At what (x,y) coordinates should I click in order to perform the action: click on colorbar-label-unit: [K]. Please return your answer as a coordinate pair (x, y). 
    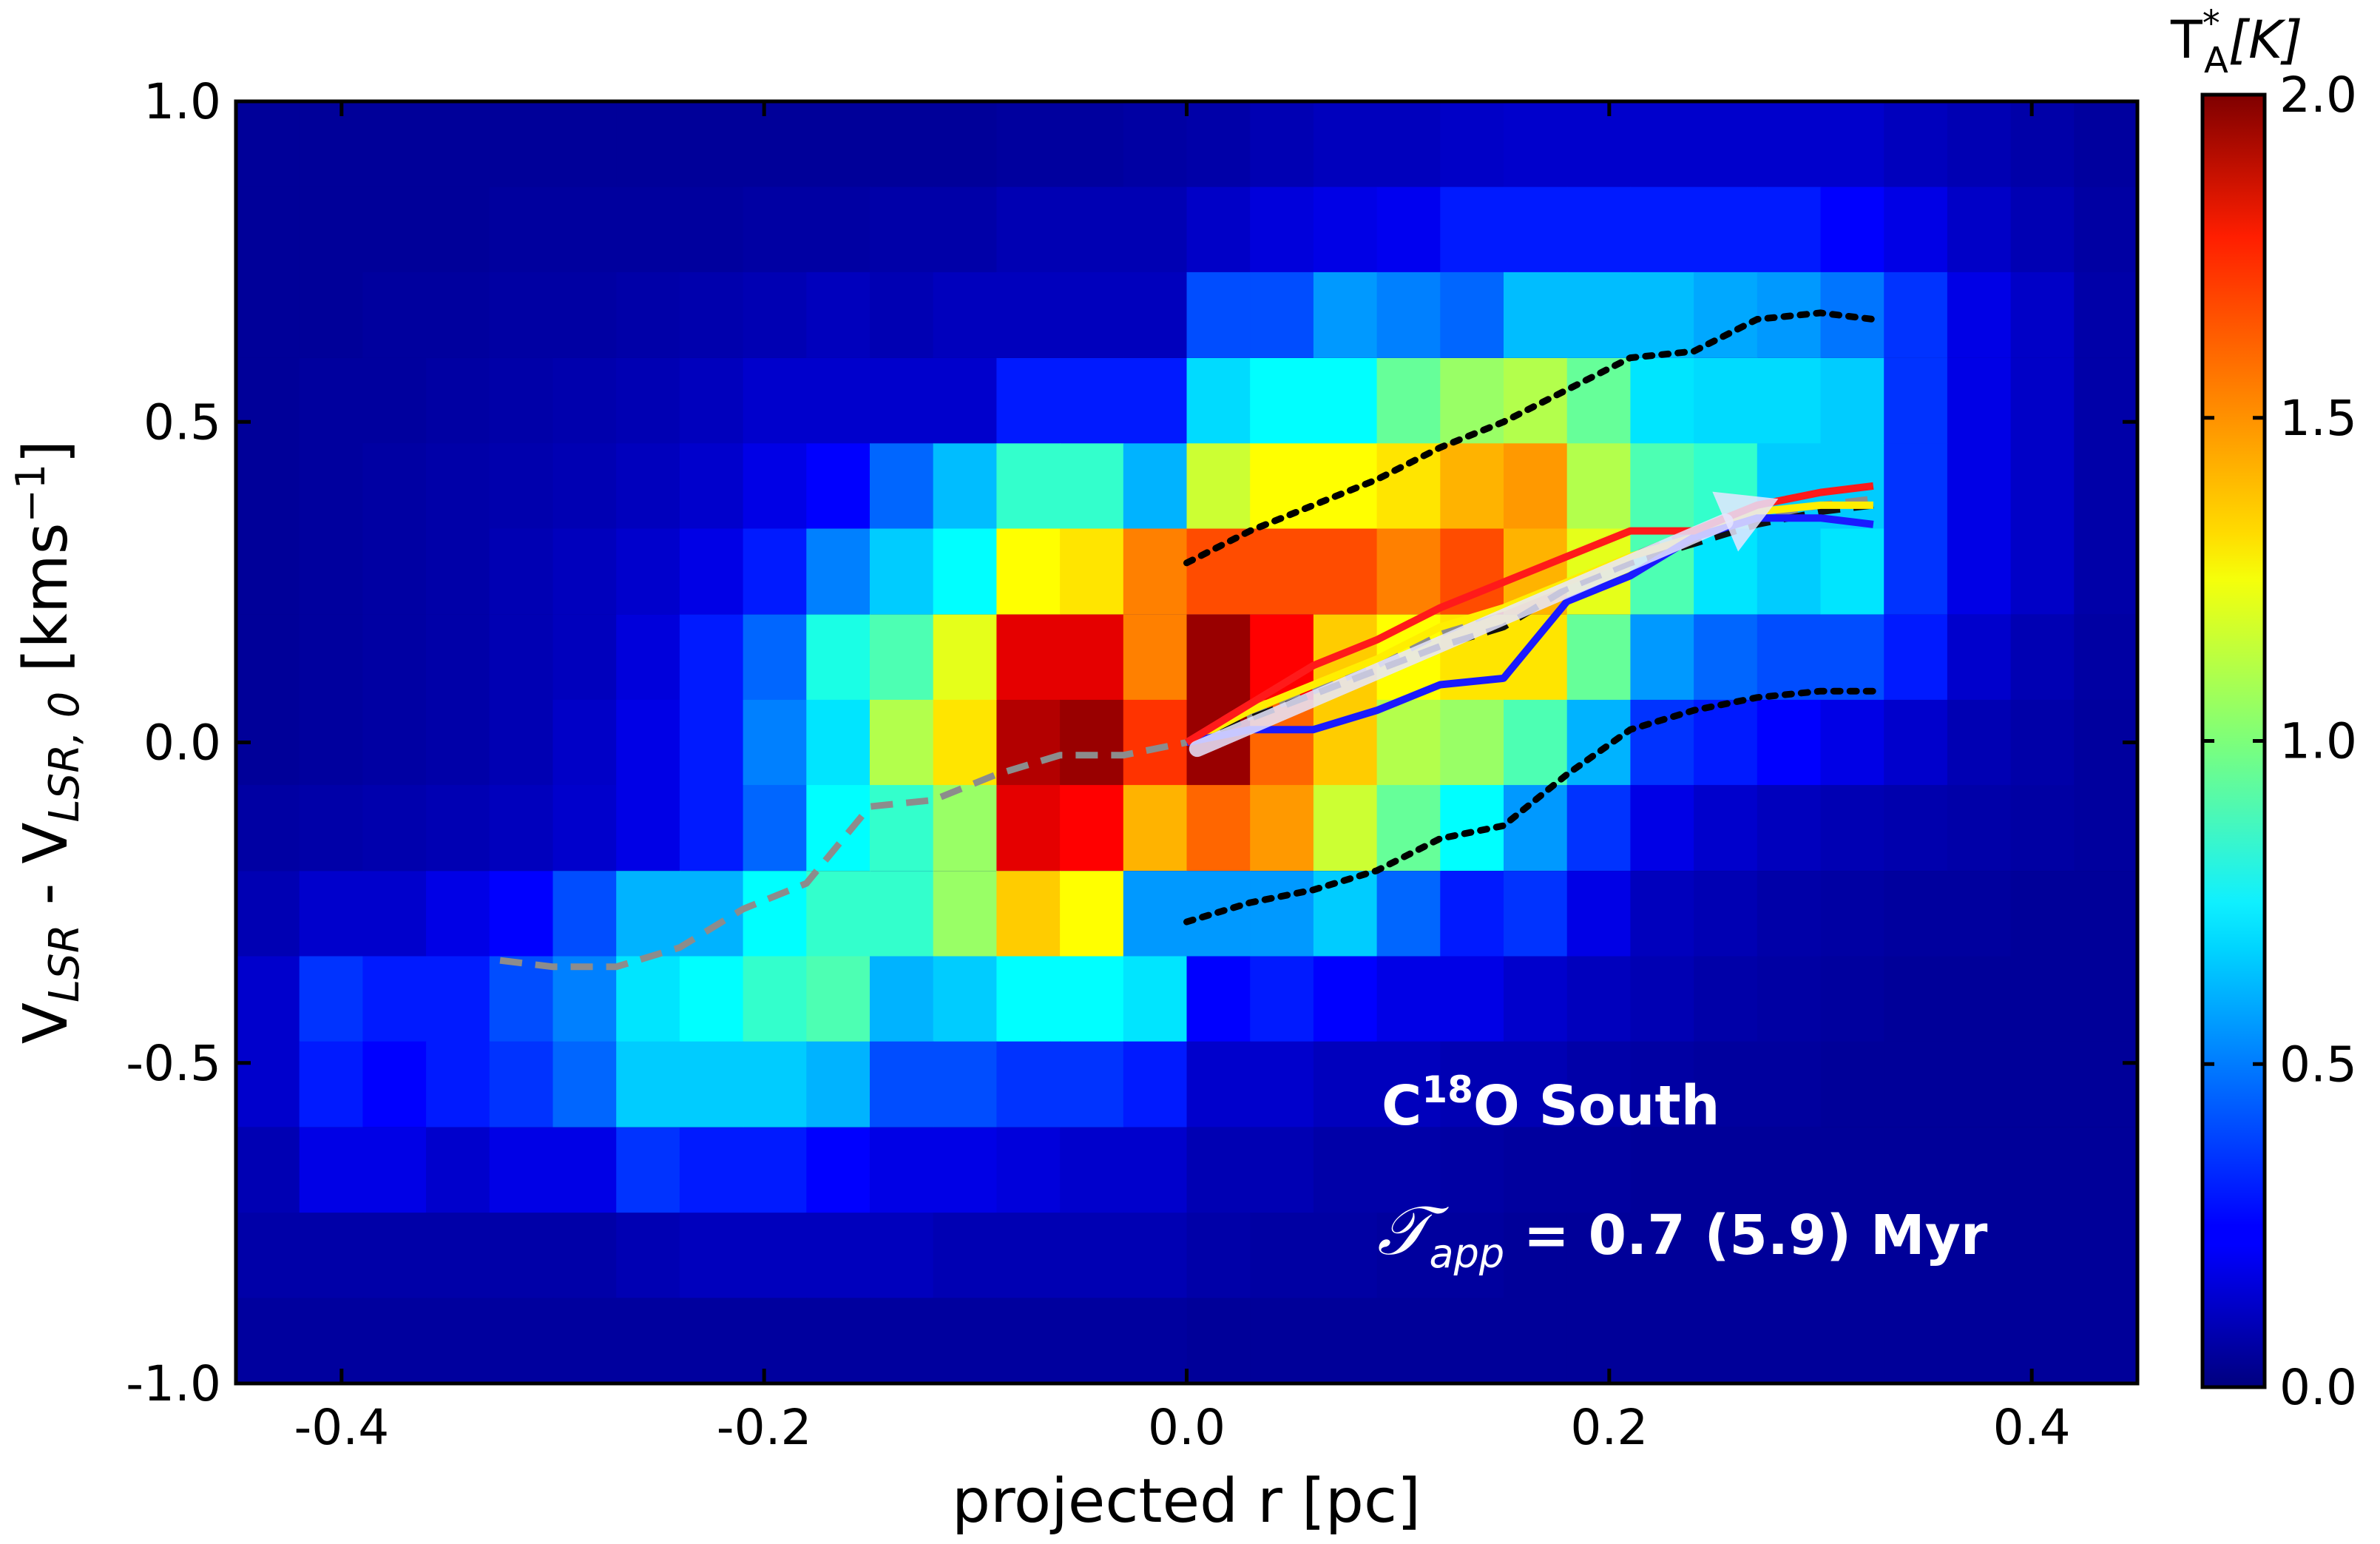
    Looking at the image, I should click on (2265, 40).